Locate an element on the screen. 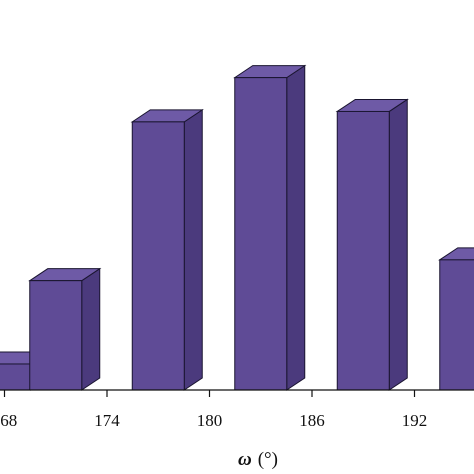 Image resolution: width=474 pixels, height=474 pixels. x-tick-label: 174 is located at coordinates (107, 420).